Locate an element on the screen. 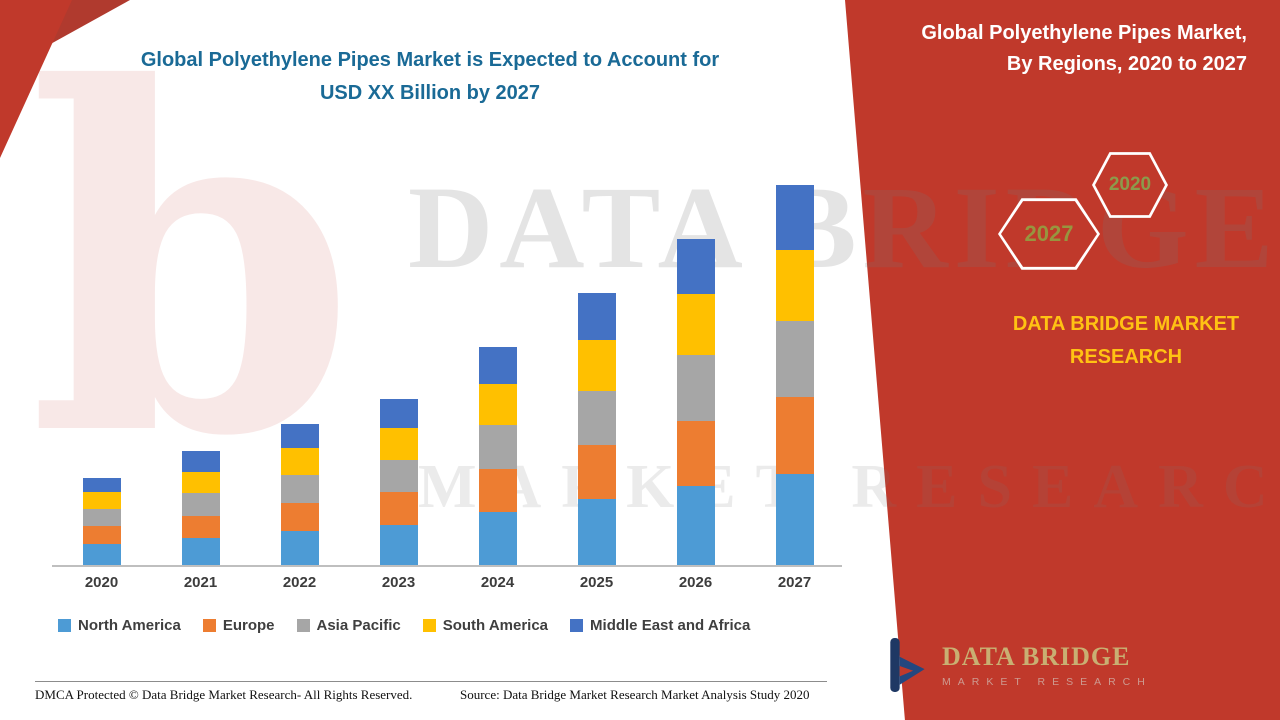 This screenshot has width=1280, height=720. hexagon-badge-2027: 2027 is located at coordinates (1049, 234).